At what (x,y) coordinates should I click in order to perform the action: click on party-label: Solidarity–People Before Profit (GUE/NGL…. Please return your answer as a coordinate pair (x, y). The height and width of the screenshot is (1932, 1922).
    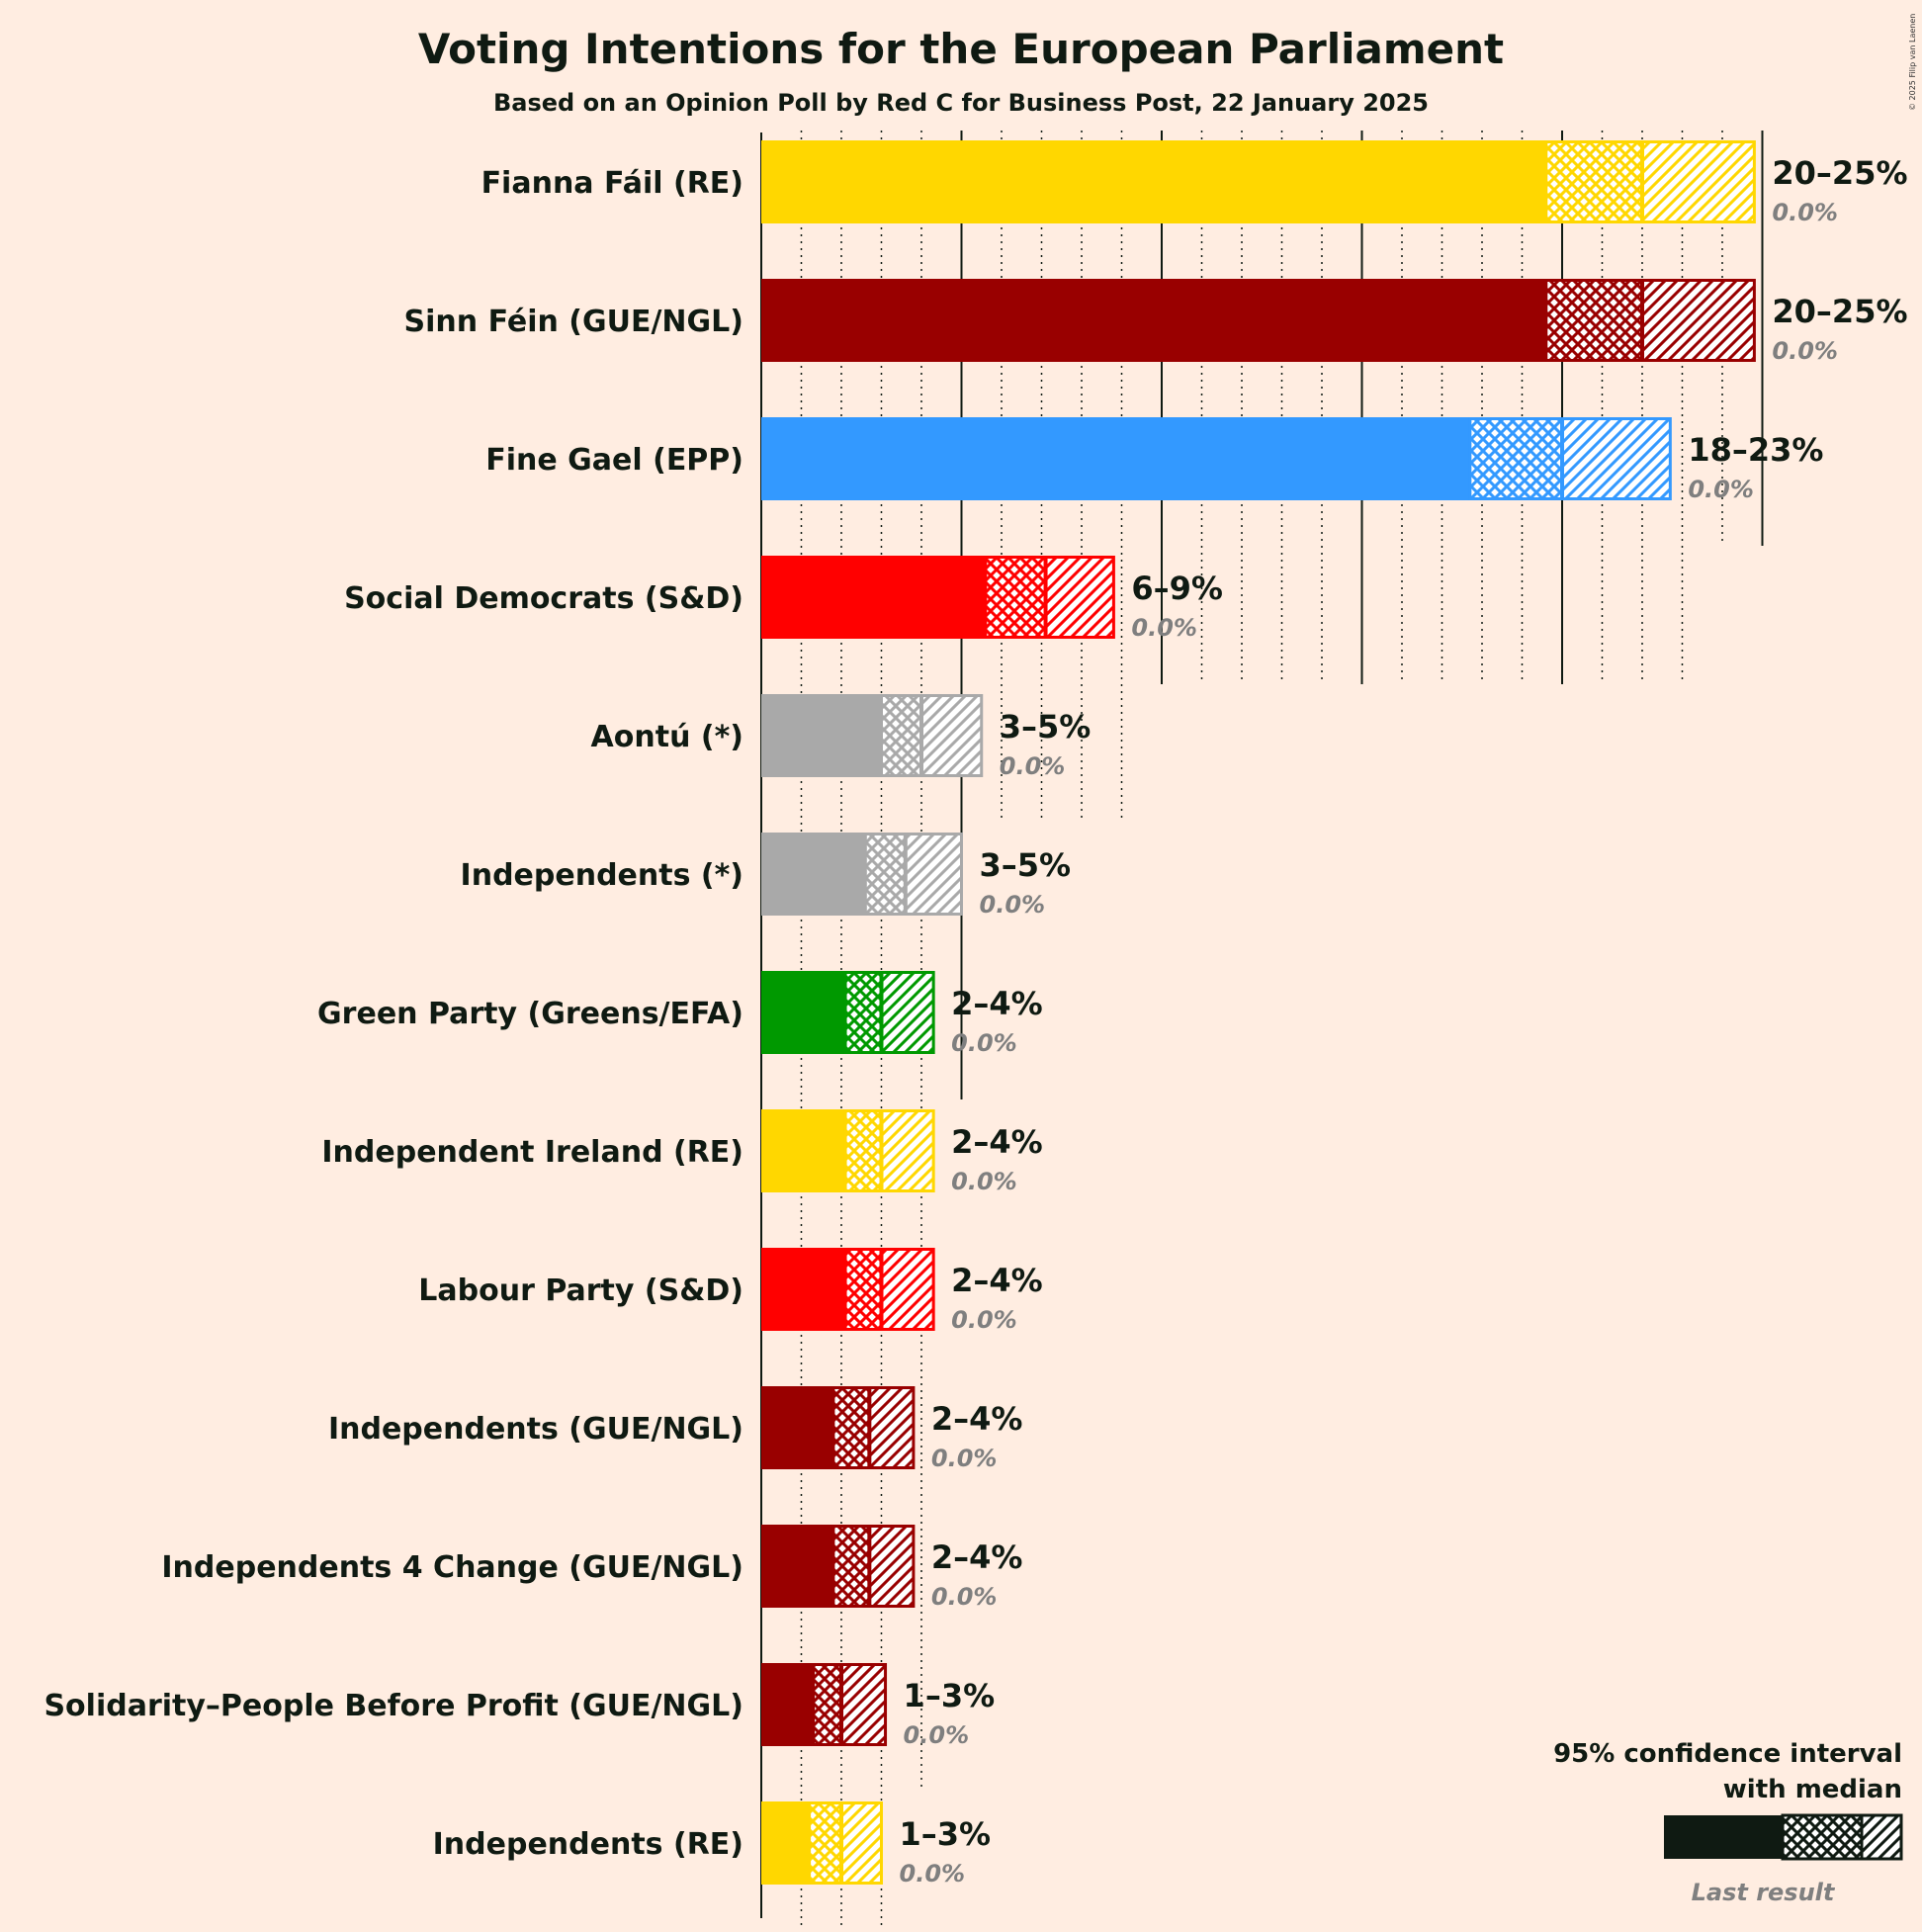
    Looking at the image, I should click on (393, 1706).